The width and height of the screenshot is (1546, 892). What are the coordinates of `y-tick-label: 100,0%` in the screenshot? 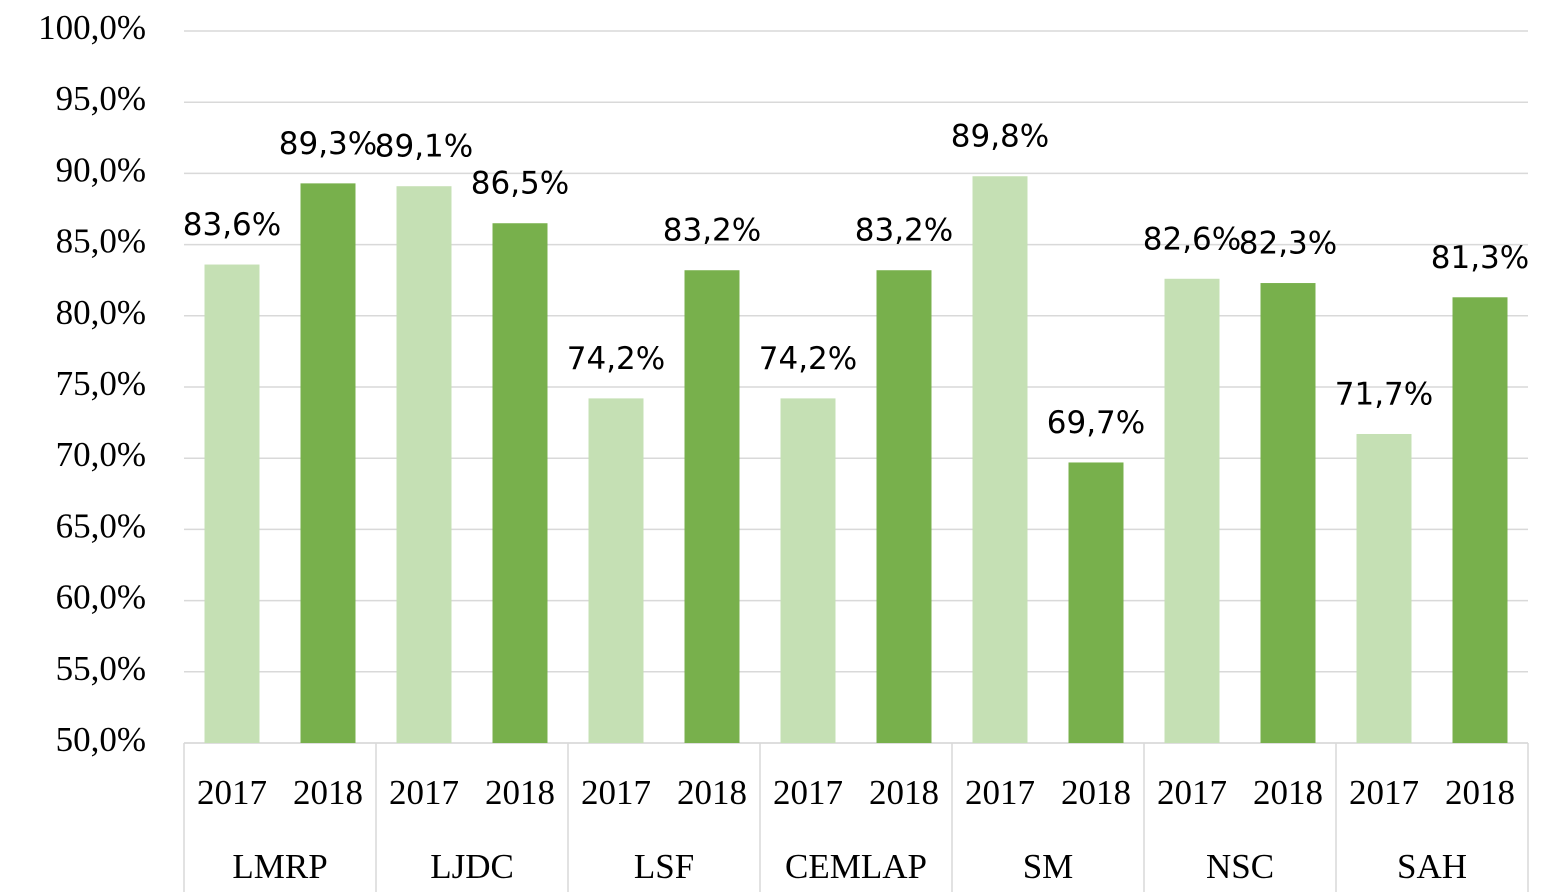 It's located at (92, 27).